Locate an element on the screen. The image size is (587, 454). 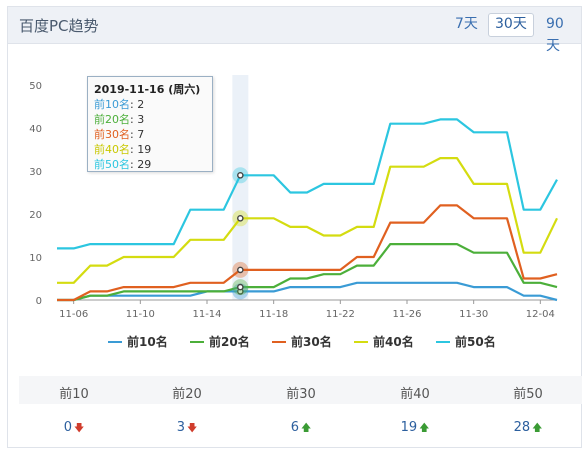
tooltip-row-label: 前50名 is located at coordinates (112, 164).